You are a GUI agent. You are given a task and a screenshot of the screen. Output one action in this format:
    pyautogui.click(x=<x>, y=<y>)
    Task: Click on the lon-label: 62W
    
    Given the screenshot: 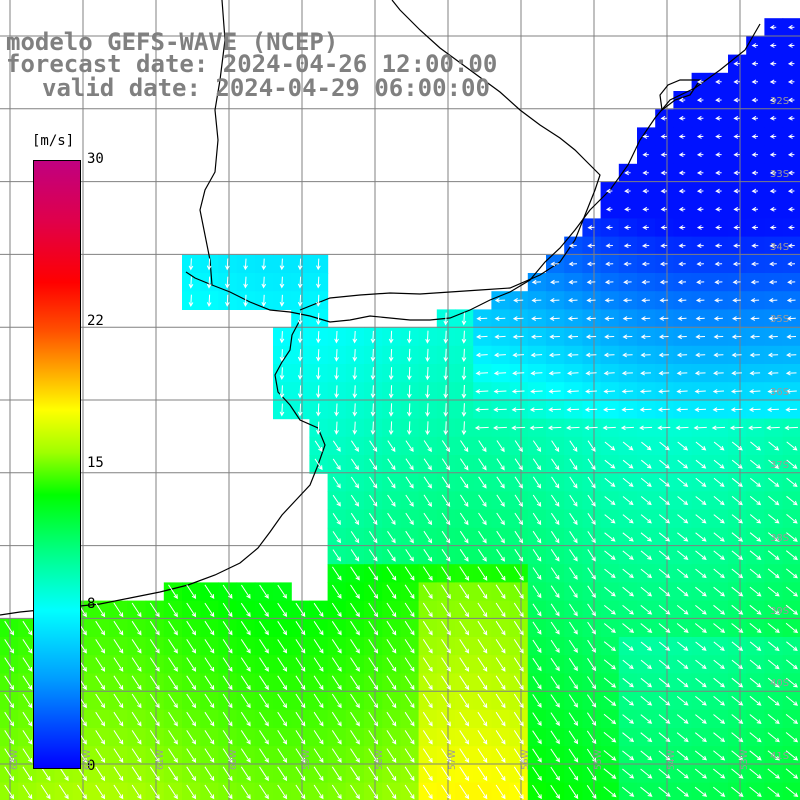 What is the action you would take?
    pyautogui.click(x=88, y=759)
    